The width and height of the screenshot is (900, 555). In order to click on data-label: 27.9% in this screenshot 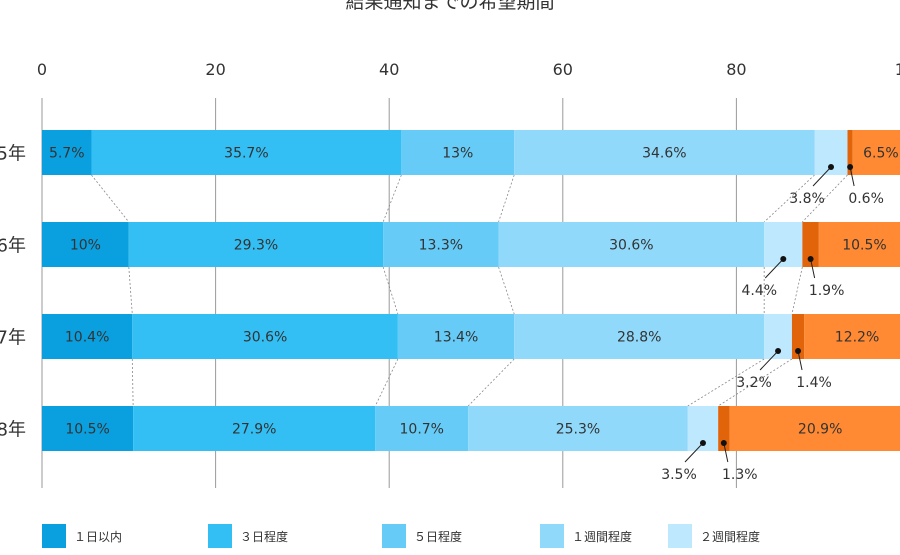, I will do `click(254, 430)`.